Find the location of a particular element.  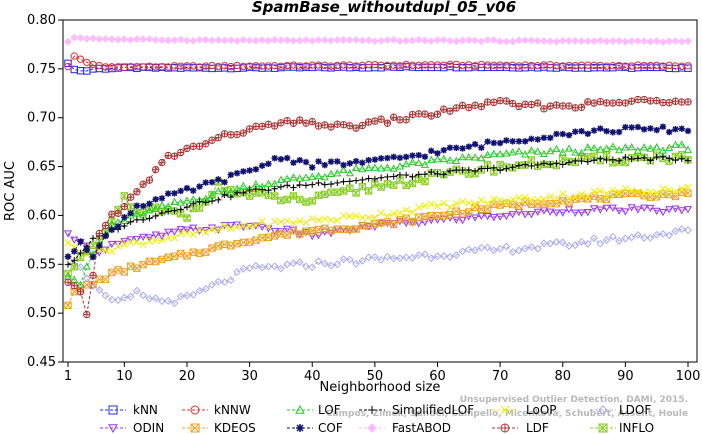

legend-entry-kdeos: KDEOS is located at coordinates (219, 427).